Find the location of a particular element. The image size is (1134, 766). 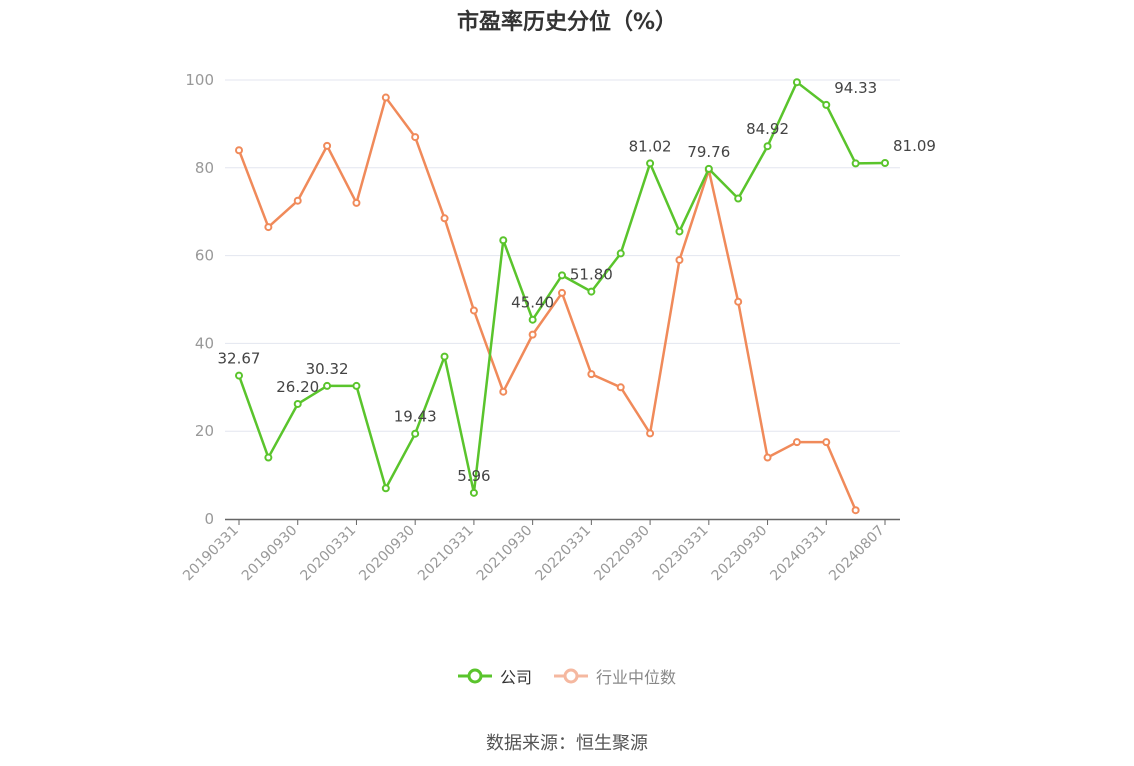

y-tick-label: 40 is located at coordinates (204, 343).